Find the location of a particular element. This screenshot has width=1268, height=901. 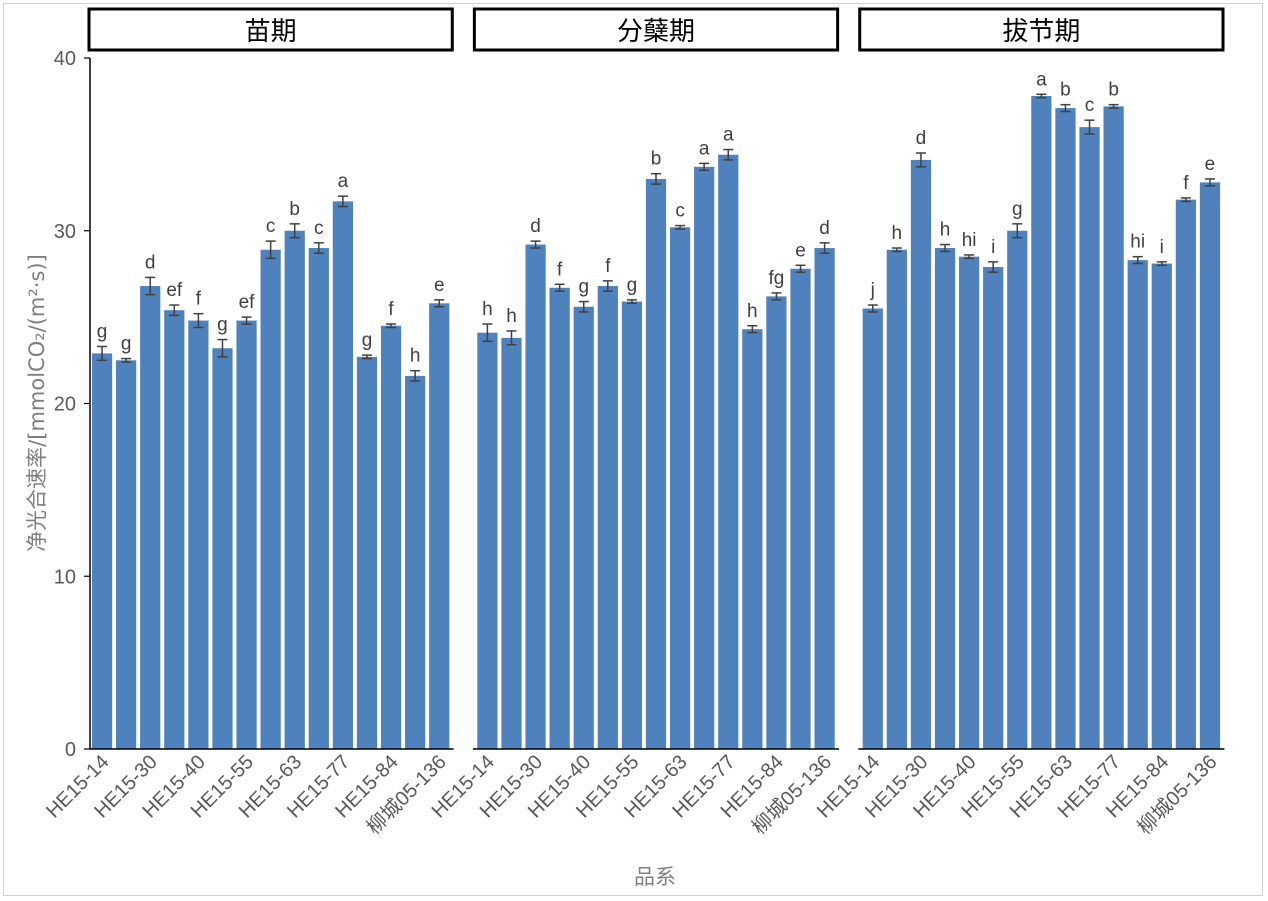

y-tick-label: 40 is located at coordinates (65, 59).